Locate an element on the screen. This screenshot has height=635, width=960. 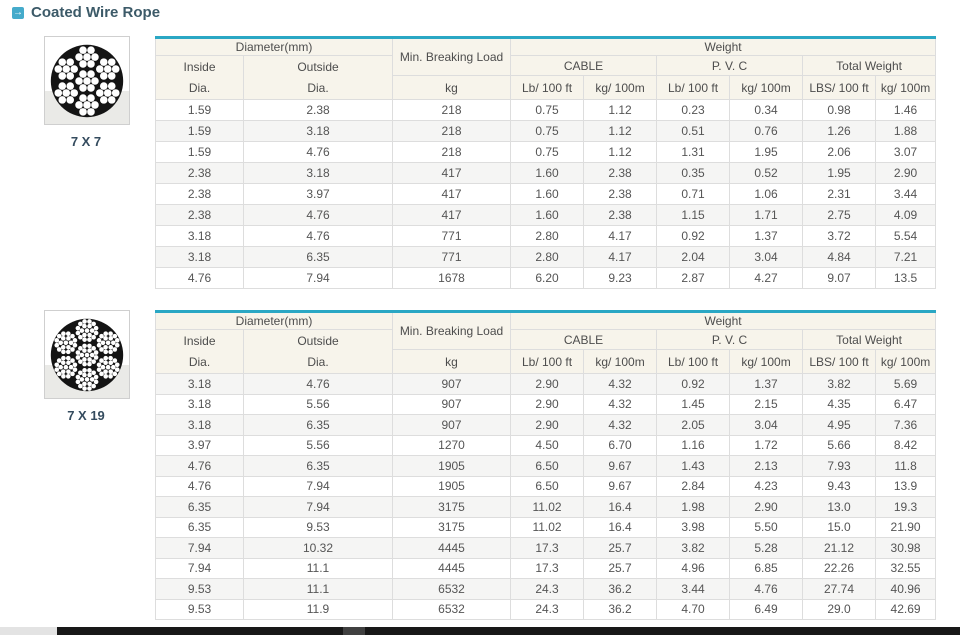
table-cell: 2.15 is located at coordinates (766, 404).